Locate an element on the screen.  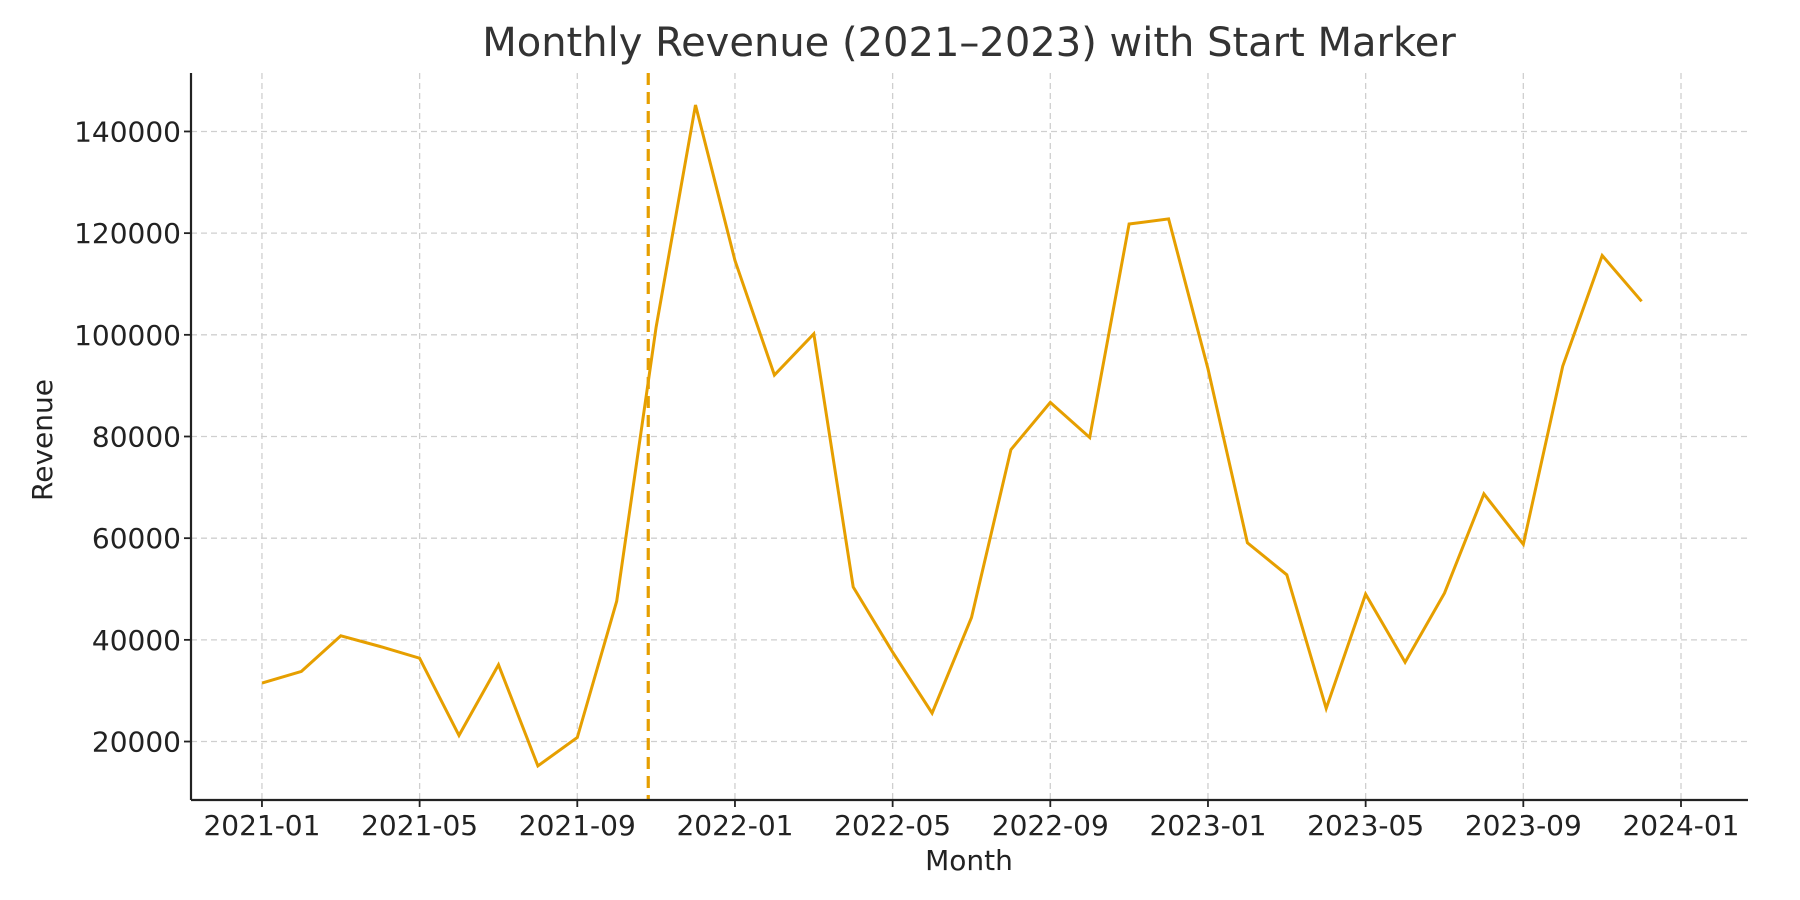
y-ticks: 20000 40000 60000 80000 100000 120000 140000 is located at coordinates (132, 437).